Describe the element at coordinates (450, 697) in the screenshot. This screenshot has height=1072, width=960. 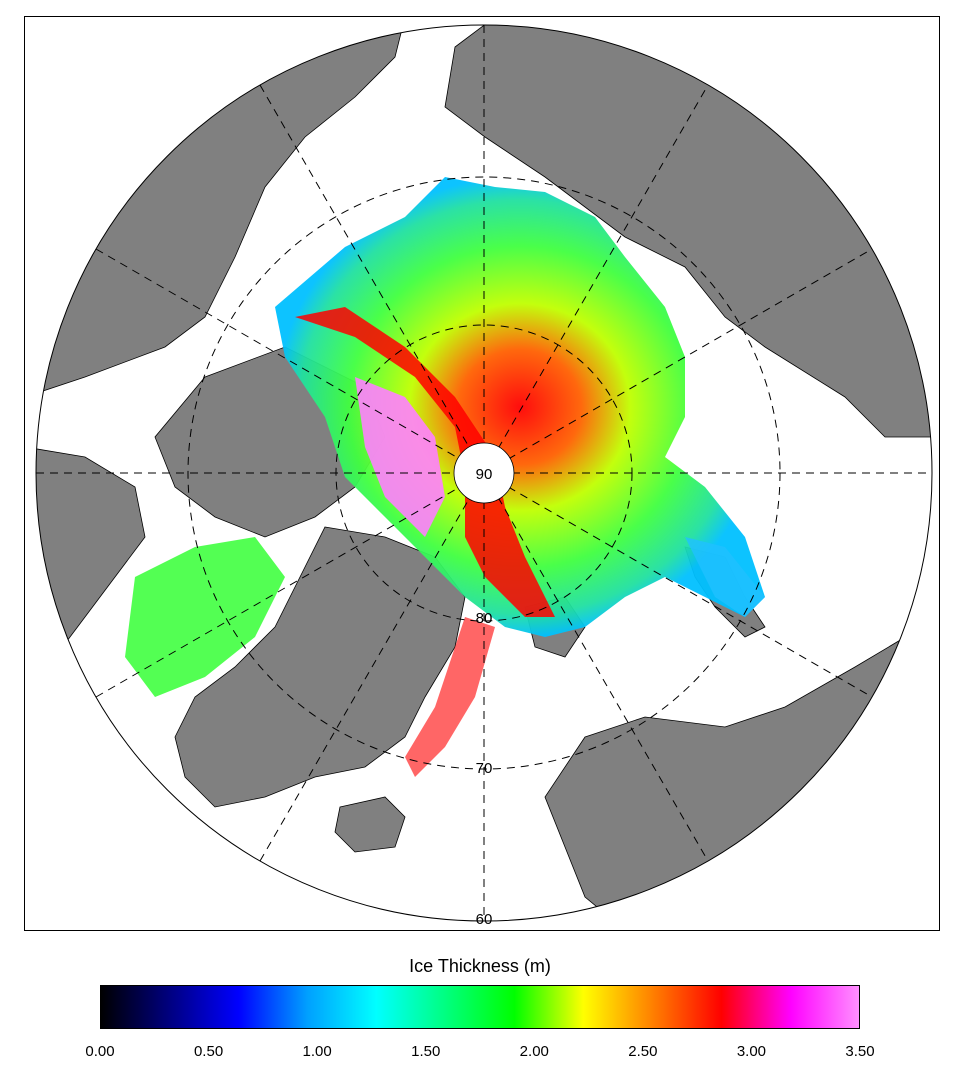
I see `sea-ice-east-greenland` at that location.